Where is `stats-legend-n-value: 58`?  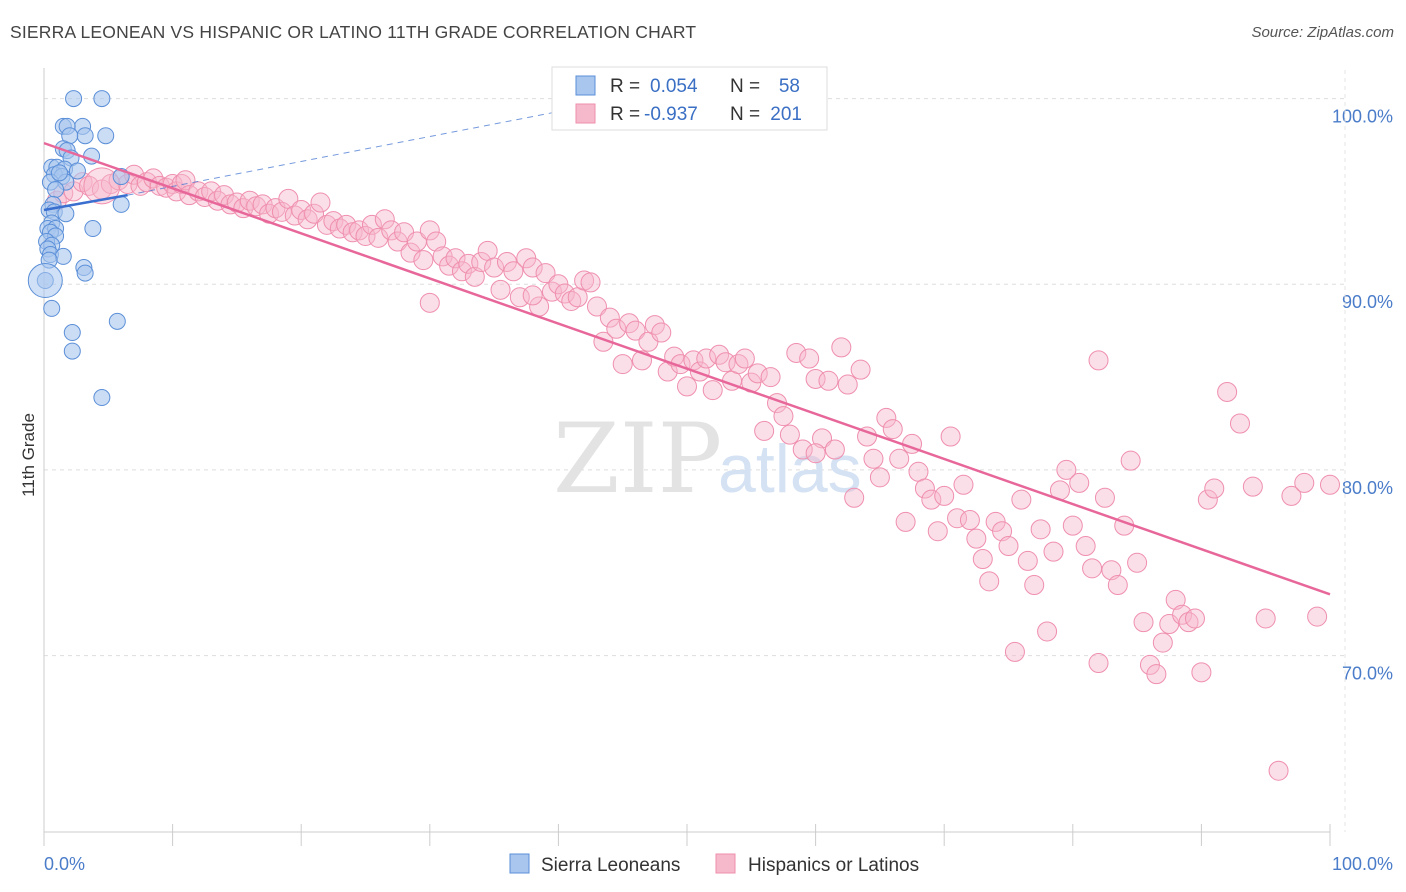 stats-legend-n-value: 58 is located at coordinates (789, 86).